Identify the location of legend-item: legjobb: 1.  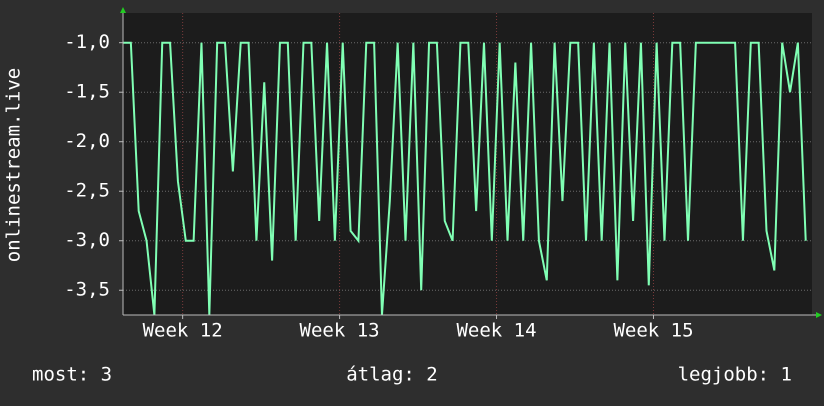
(735, 375).